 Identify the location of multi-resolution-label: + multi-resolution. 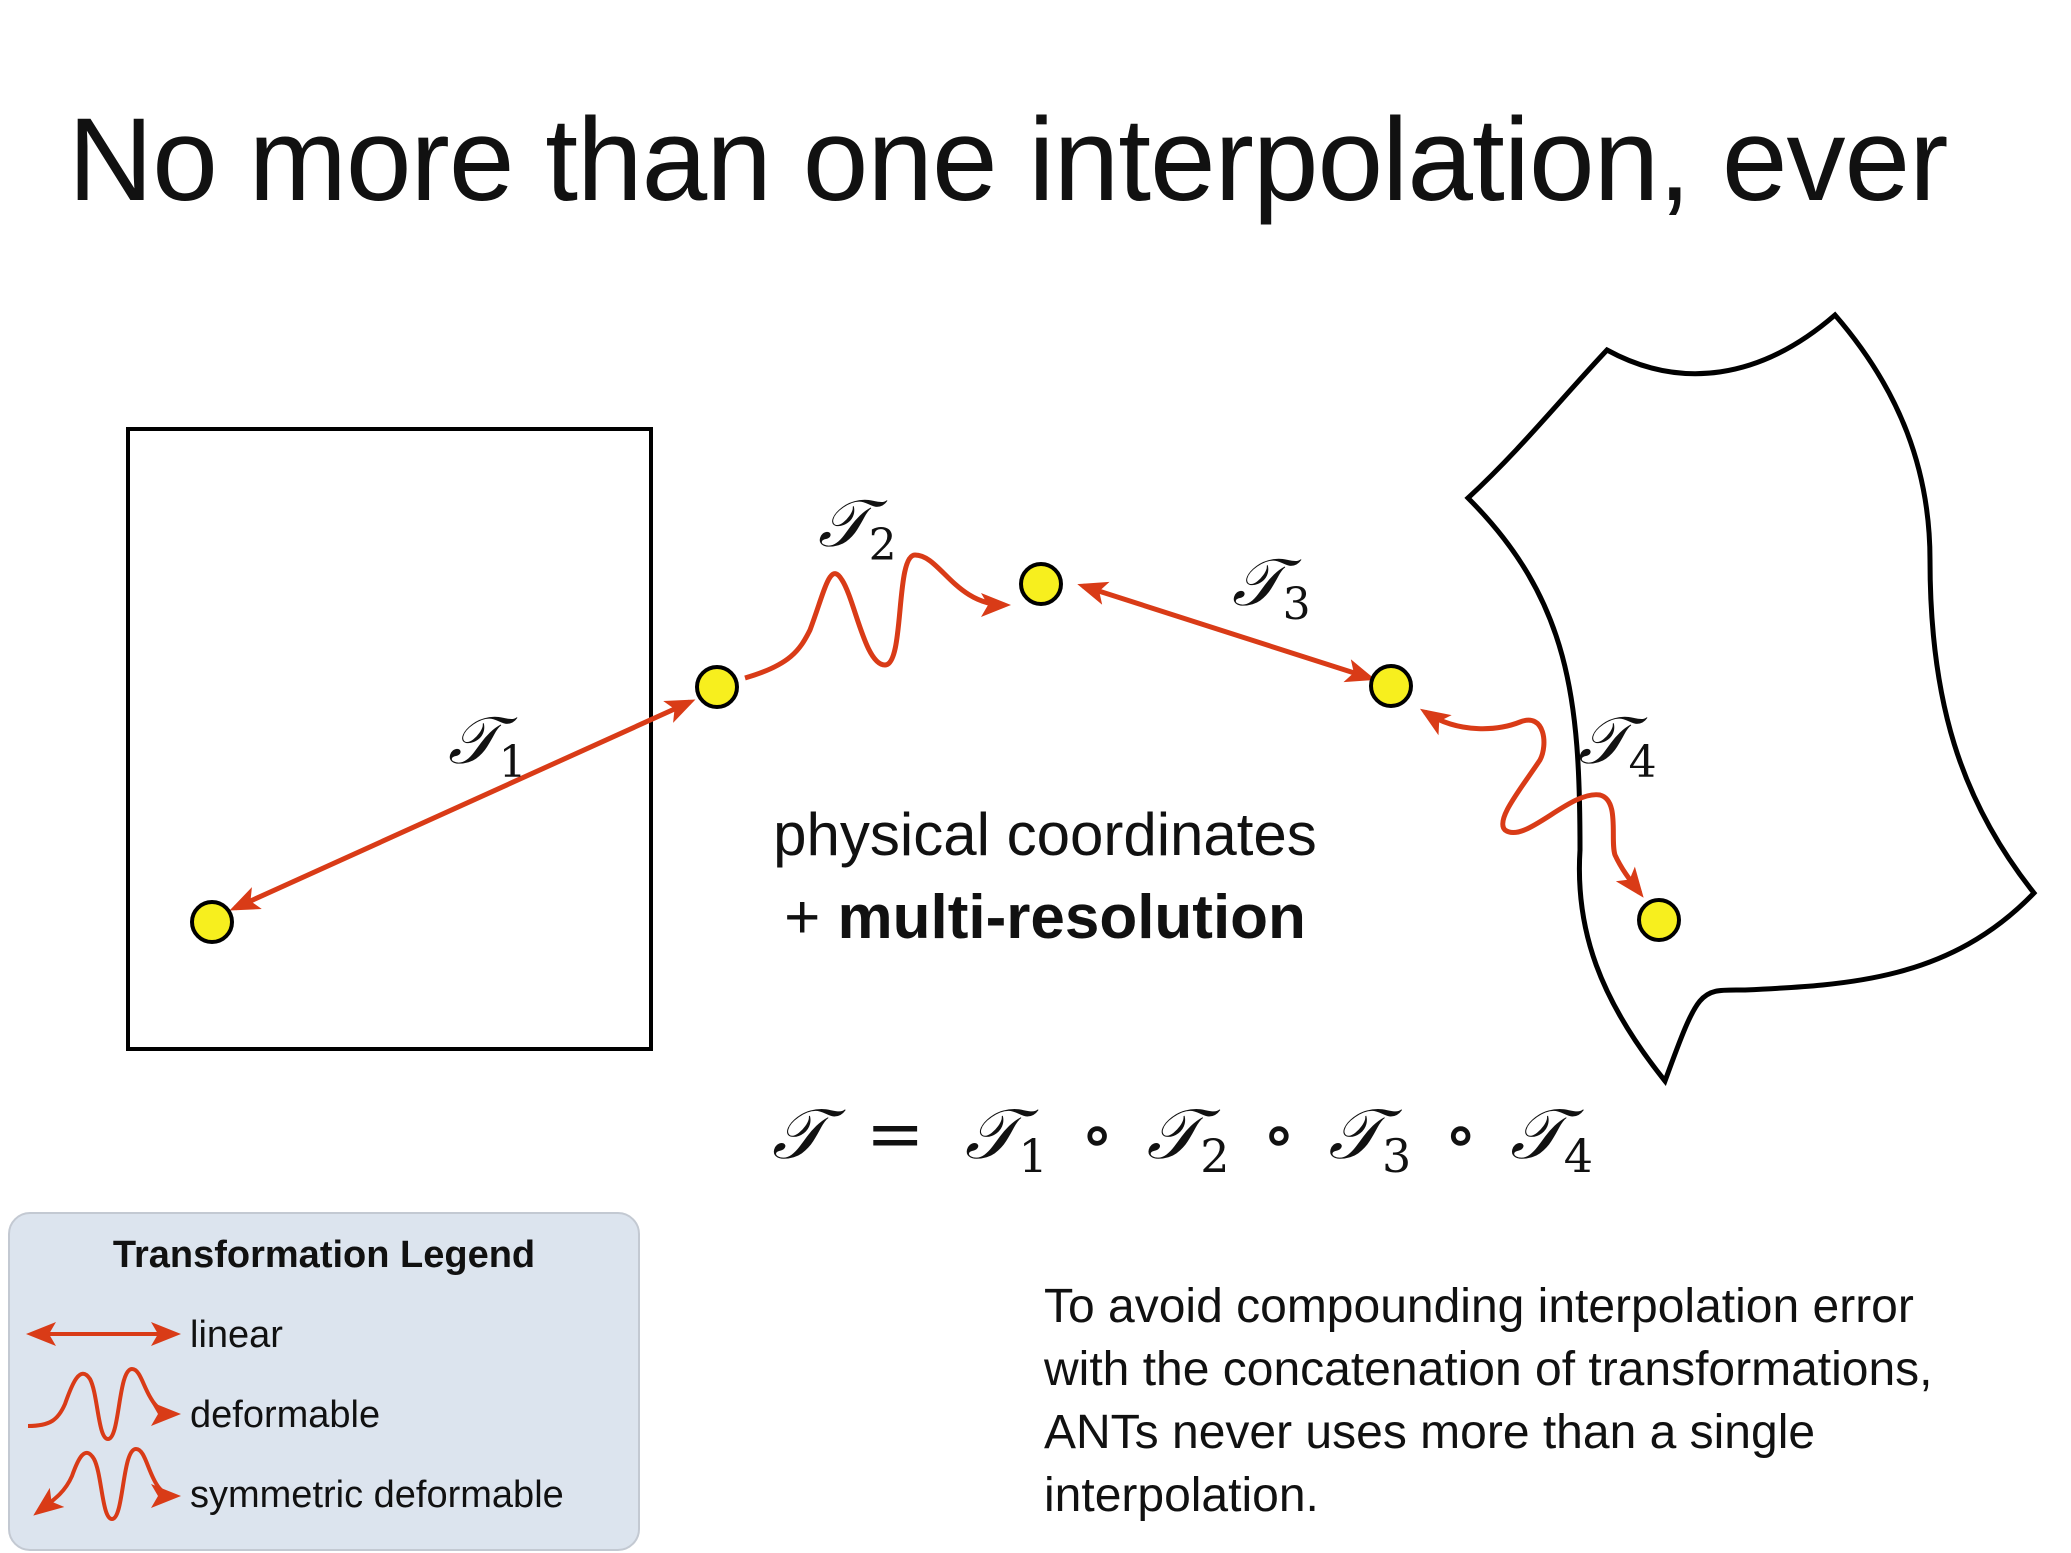
(1045, 917).